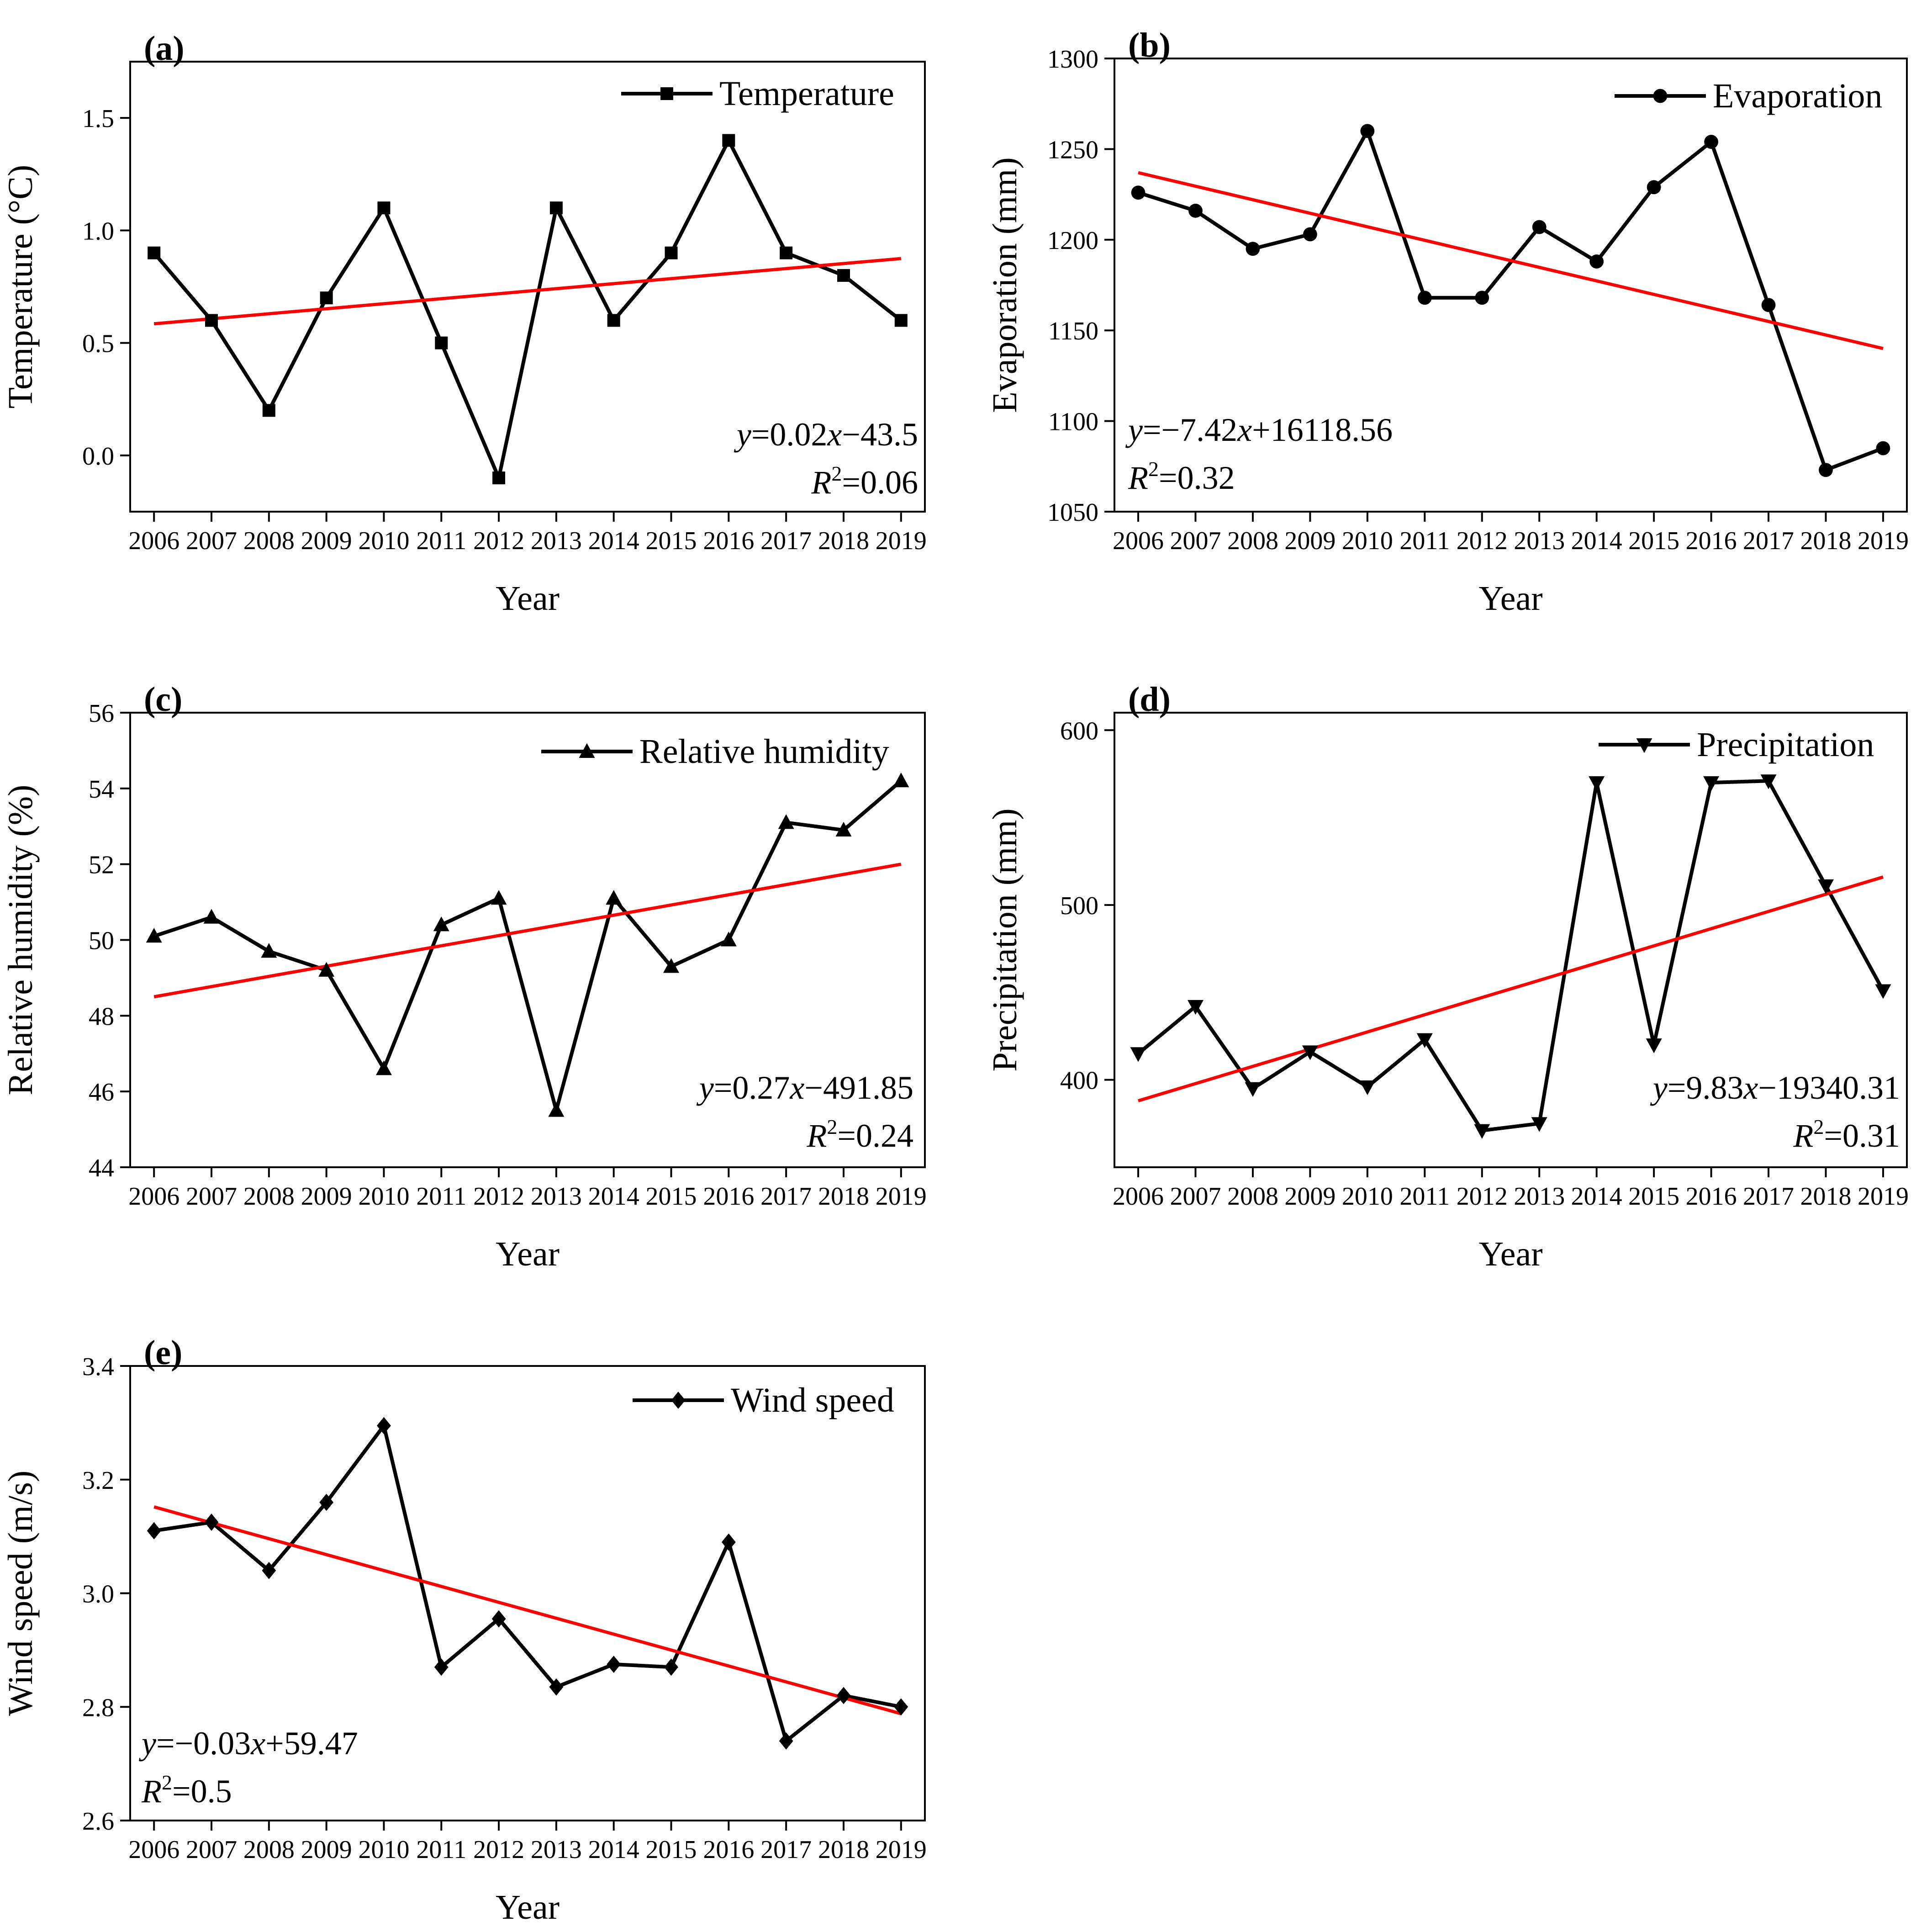  What do you see at coordinates (812, 1400) in the screenshot?
I see `legend-label: Wind speed` at bounding box center [812, 1400].